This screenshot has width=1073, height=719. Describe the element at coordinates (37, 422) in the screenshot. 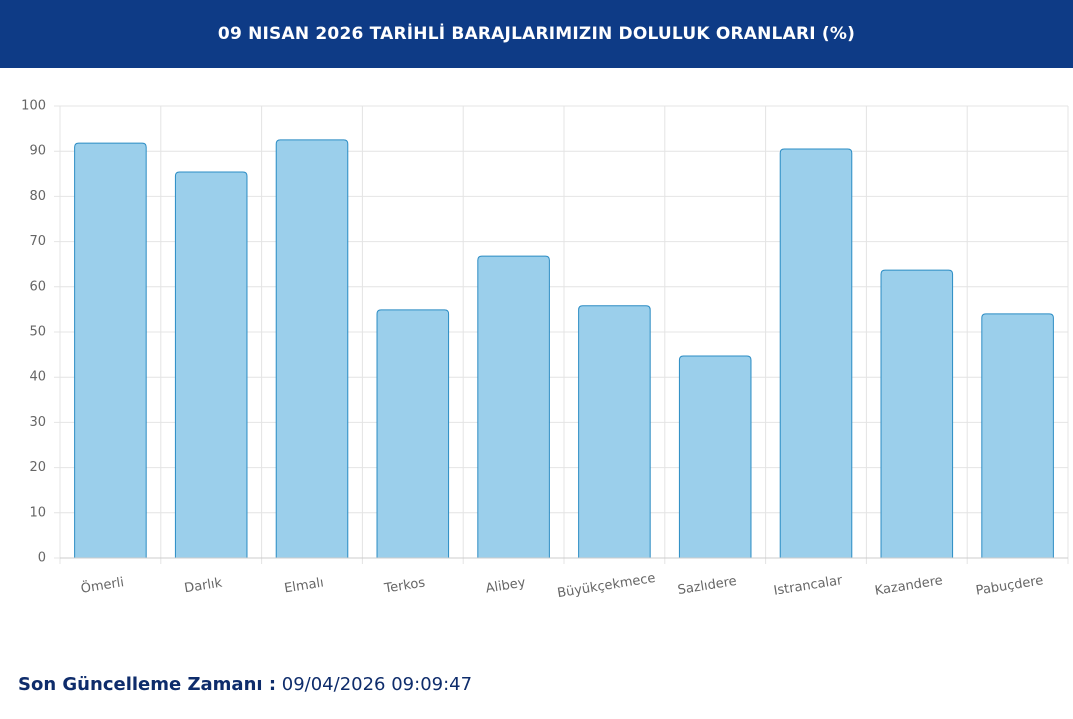

I see `y-tick-label: 30` at that location.